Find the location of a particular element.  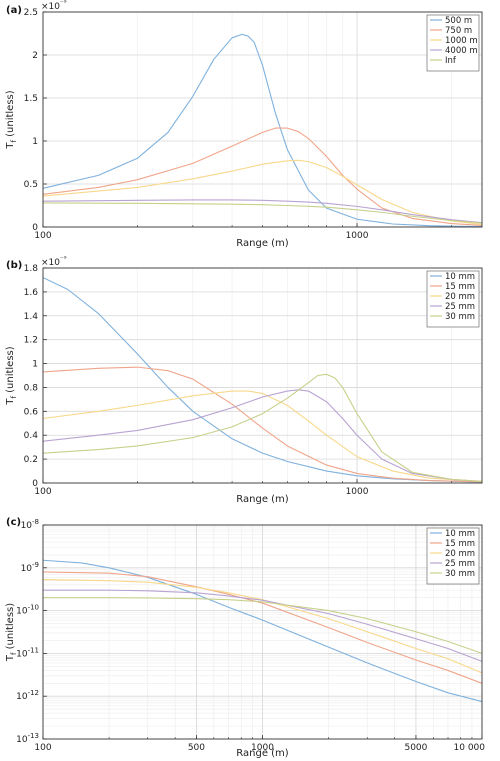

legend-entry: 500 m is located at coordinates (458, 21).